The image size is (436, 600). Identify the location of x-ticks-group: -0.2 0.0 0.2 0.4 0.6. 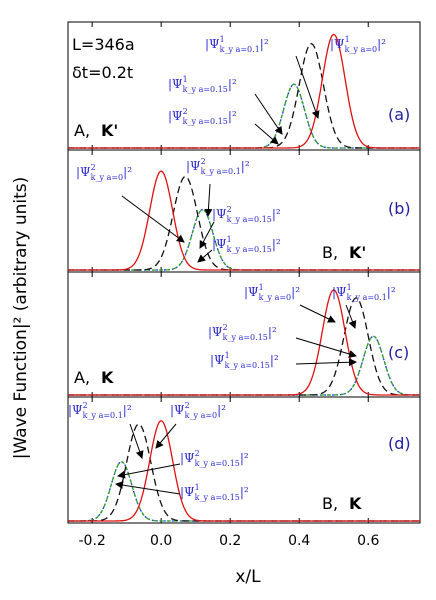
(228, 541).